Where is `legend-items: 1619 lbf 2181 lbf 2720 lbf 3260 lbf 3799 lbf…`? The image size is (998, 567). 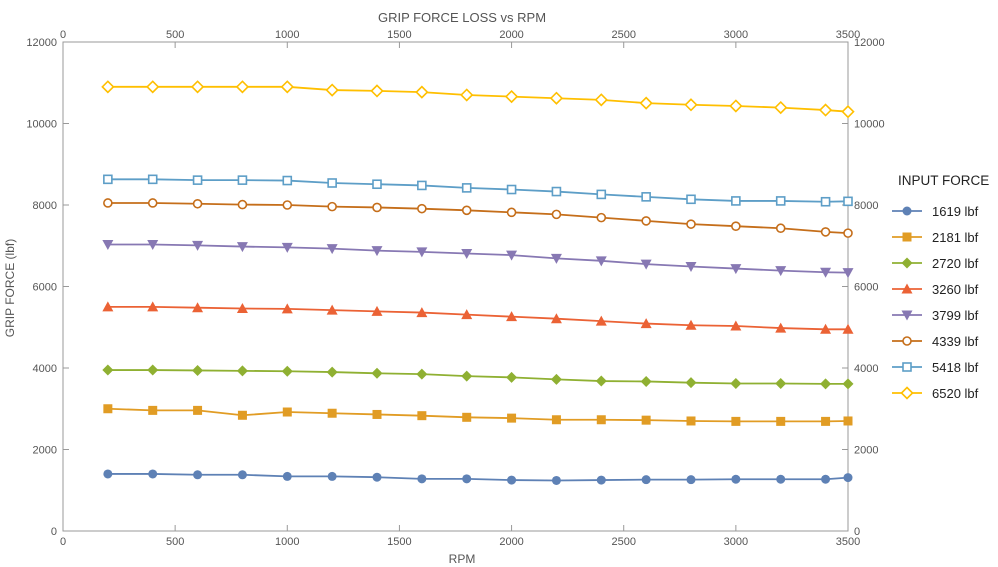
legend-items: 1619 lbf 2181 lbf 2720 lbf 3260 lbf 3799 lbf… is located at coordinates (943, 302).